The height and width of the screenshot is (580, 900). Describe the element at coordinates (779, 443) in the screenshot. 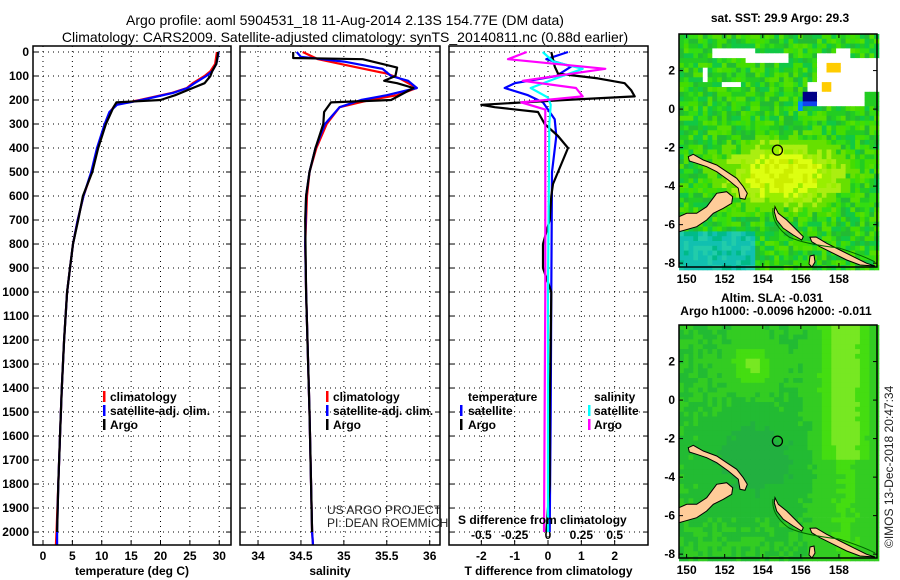

I see `sla-field` at that location.